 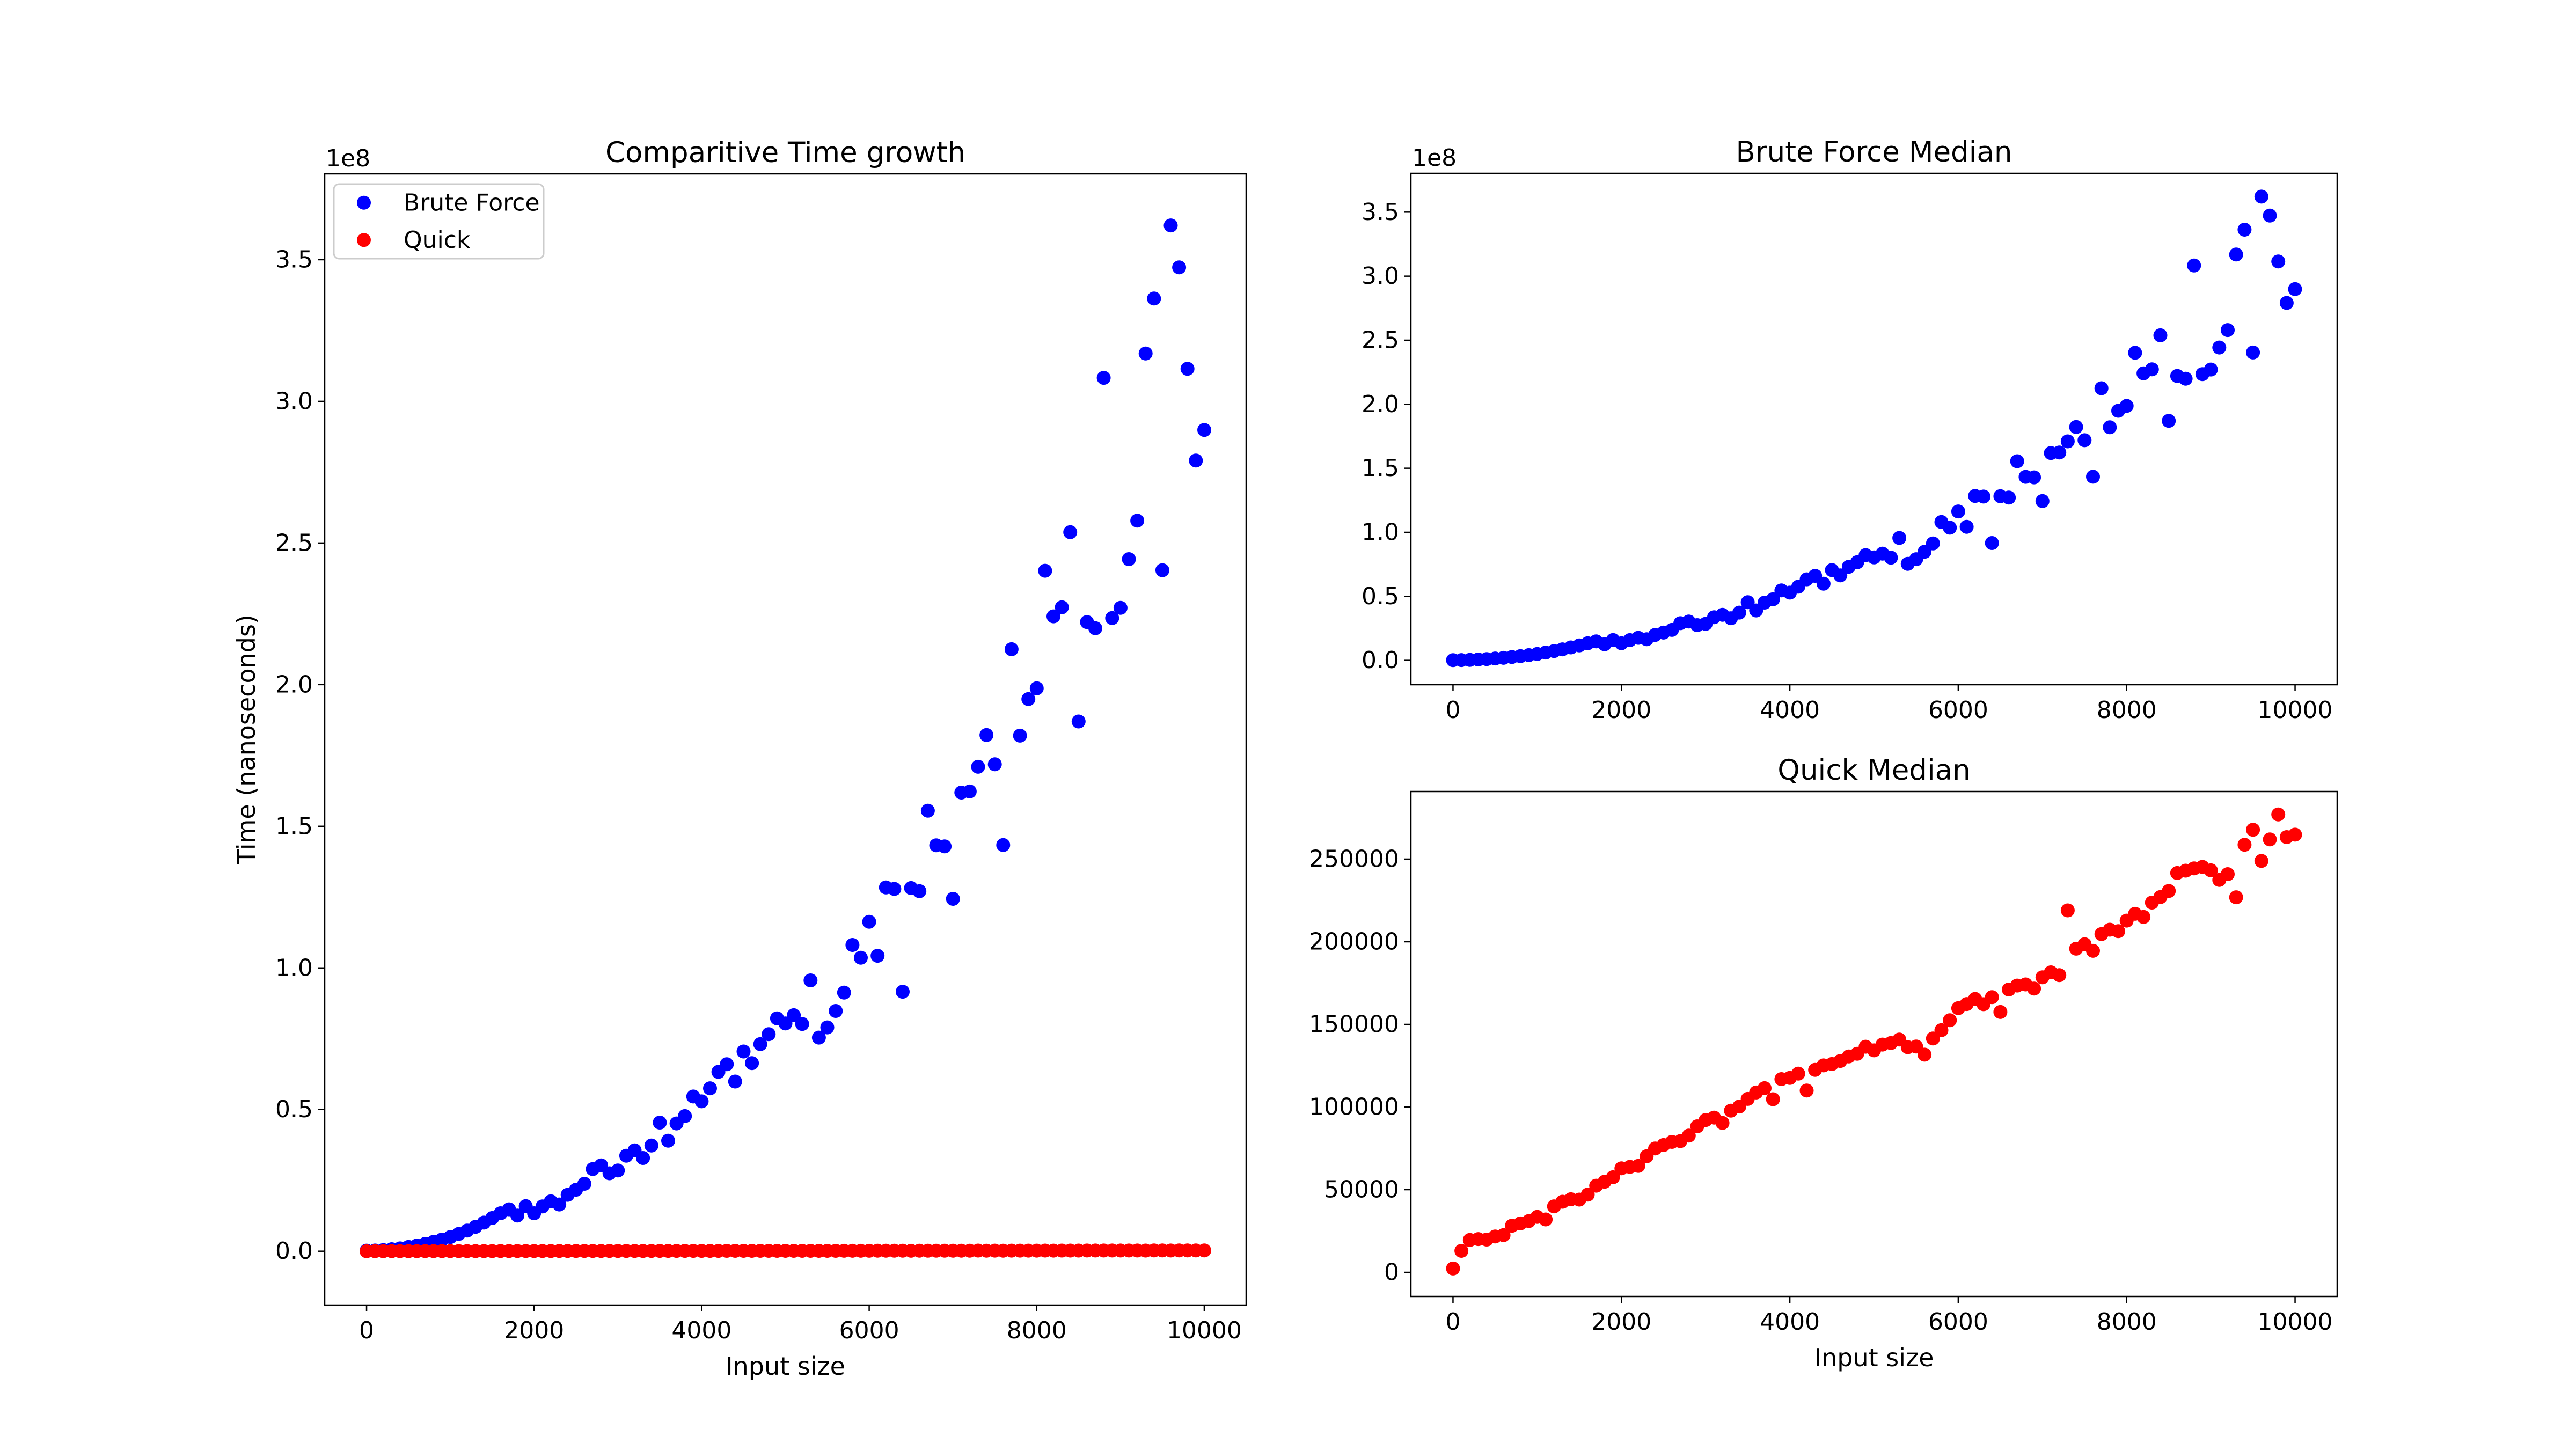 I want to click on x-tick-label: 10000, so click(x=1204, y=1331).